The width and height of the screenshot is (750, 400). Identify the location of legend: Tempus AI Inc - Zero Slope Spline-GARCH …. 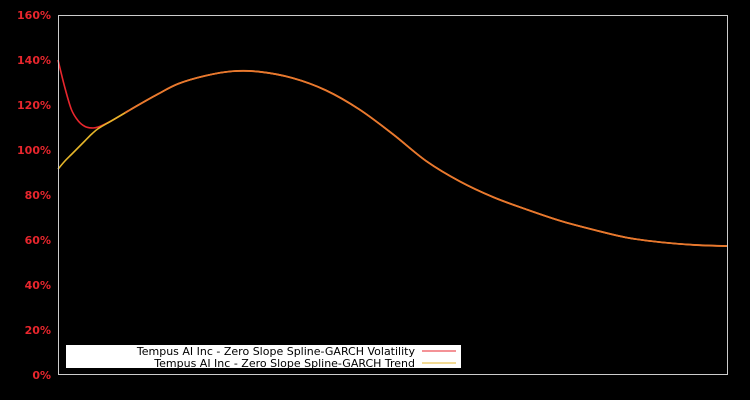
(263, 357).